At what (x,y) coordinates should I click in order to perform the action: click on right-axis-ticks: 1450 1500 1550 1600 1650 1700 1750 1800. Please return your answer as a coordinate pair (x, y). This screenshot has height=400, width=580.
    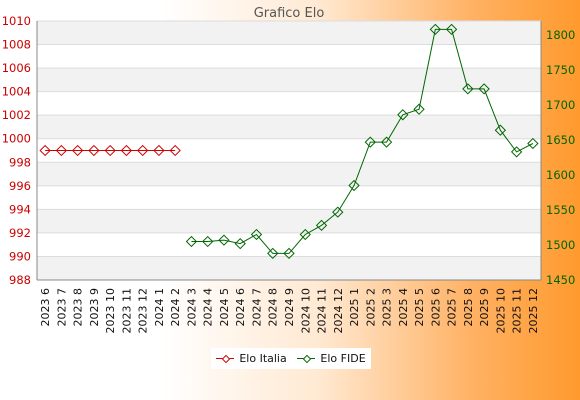
    Looking at the image, I should click on (560, 157).